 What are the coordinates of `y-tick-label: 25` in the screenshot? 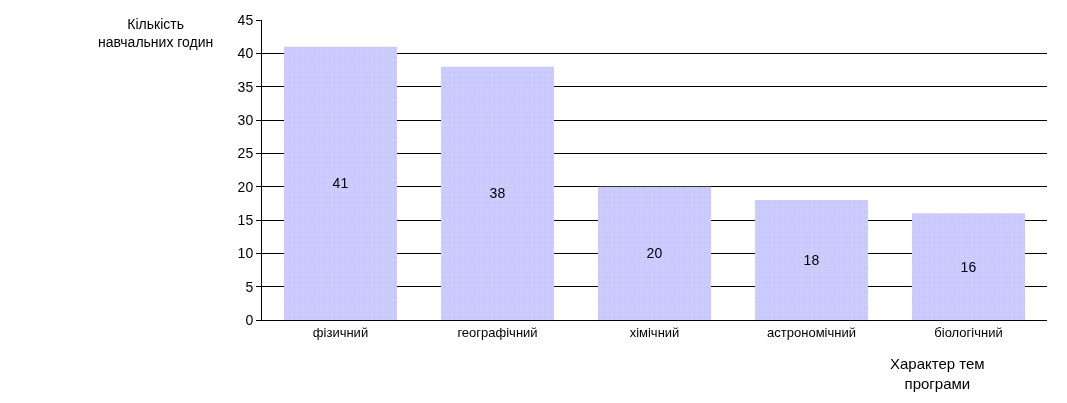 It's located at (245, 153).